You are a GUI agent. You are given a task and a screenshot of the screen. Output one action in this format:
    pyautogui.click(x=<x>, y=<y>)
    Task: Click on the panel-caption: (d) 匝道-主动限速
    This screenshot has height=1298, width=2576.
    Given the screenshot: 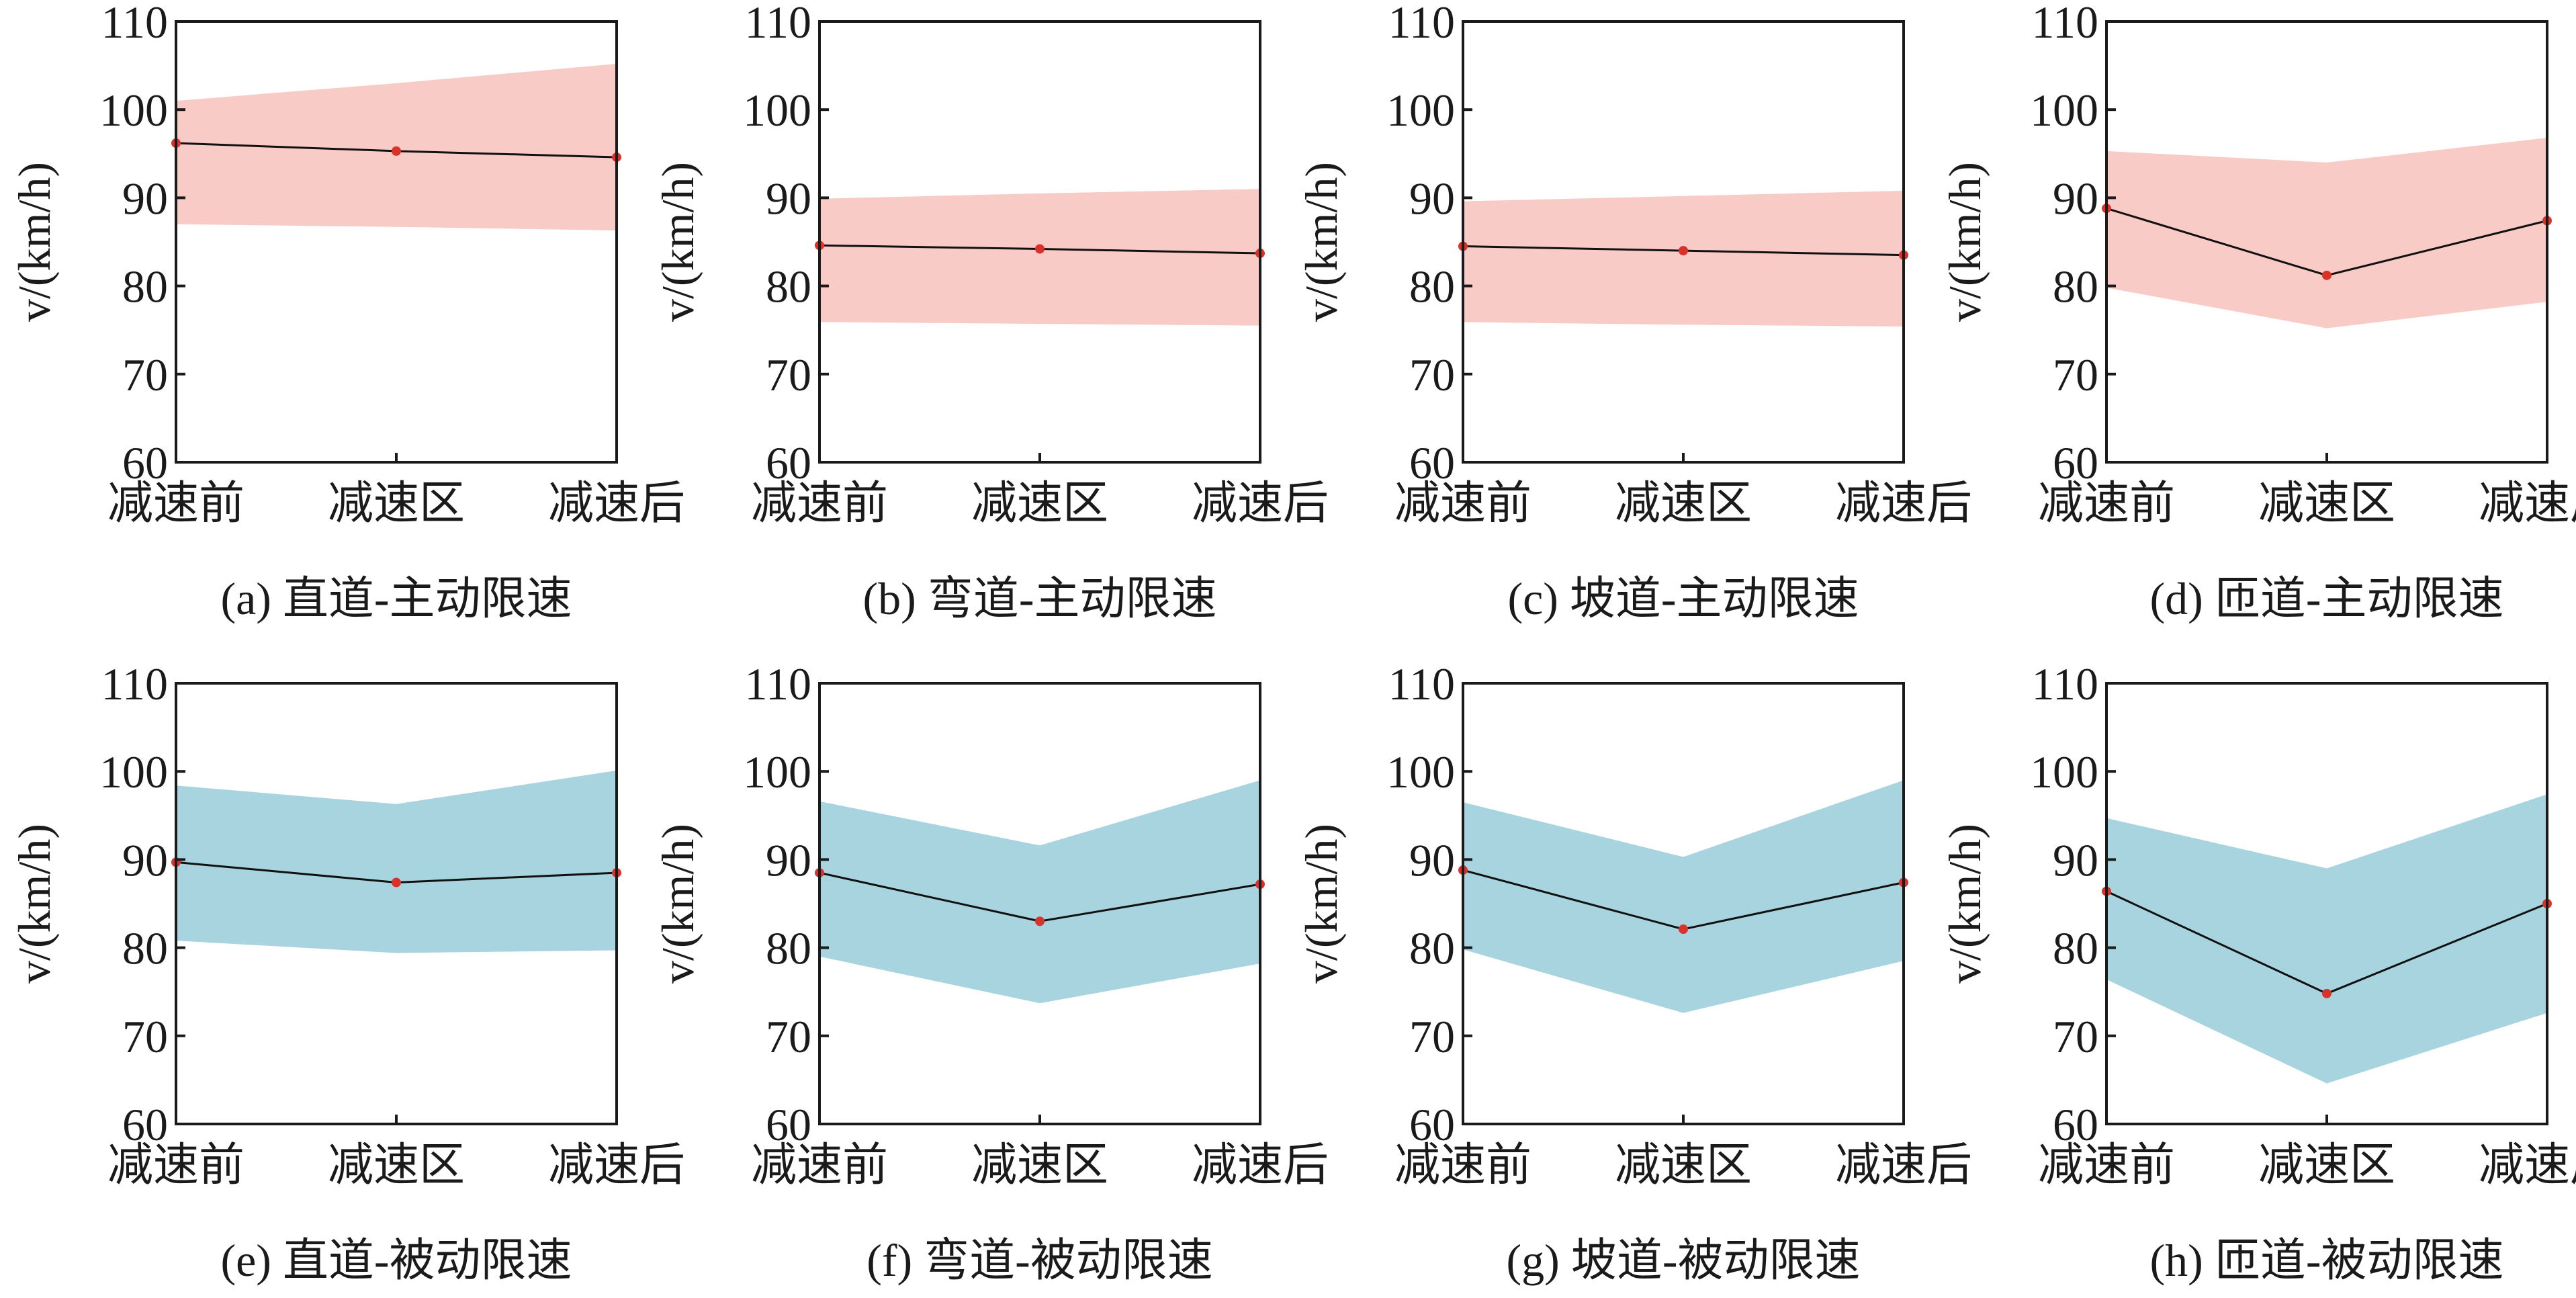 What is the action you would take?
    pyautogui.click(x=2327, y=598)
    